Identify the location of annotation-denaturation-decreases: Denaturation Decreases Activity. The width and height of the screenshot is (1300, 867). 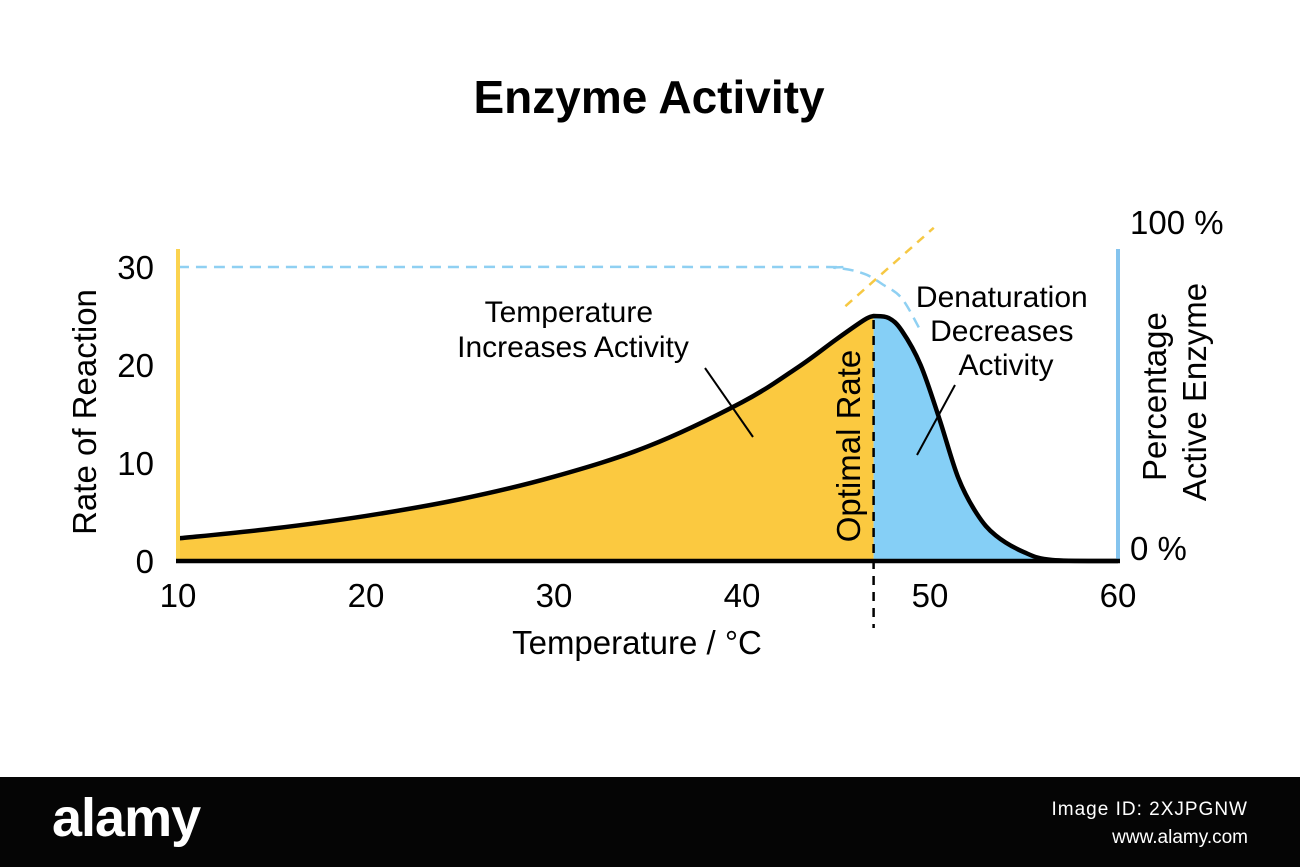
(1006, 368).